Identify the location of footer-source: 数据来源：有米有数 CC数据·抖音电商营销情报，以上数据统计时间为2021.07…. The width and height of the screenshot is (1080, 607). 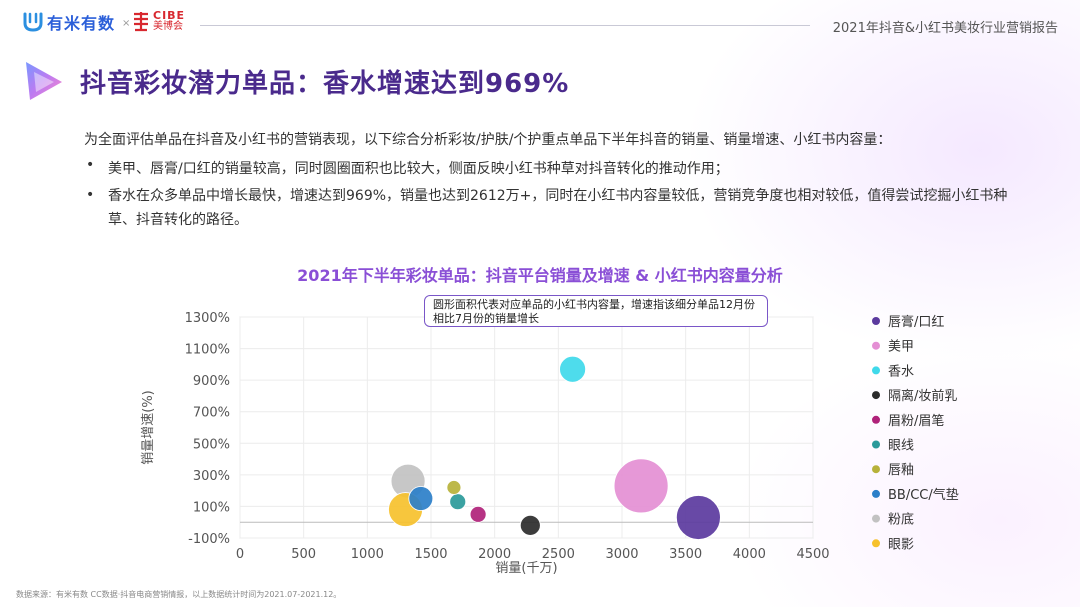
(179, 594).